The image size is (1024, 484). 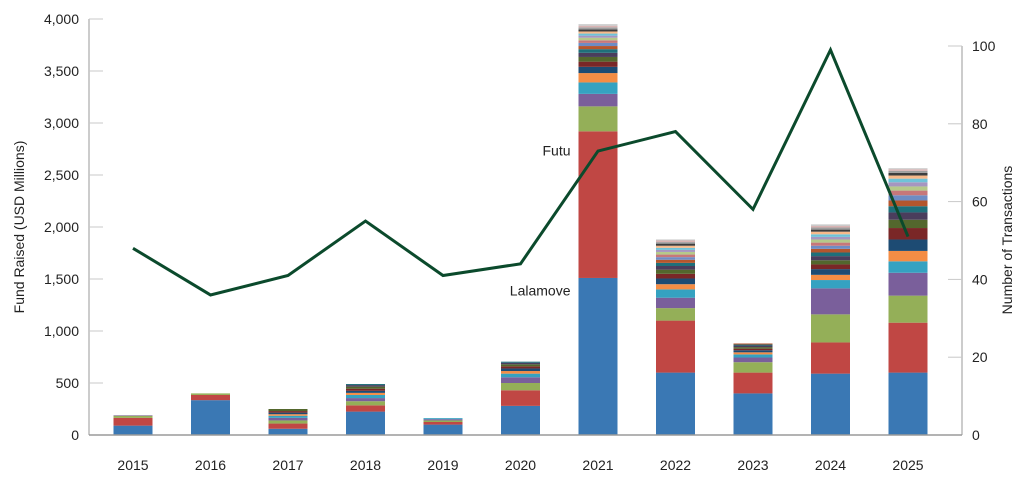 What do you see at coordinates (1007, 240) in the screenshot?
I see `right-axis-title: Number of Transactions` at bounding box center [1007, 240].